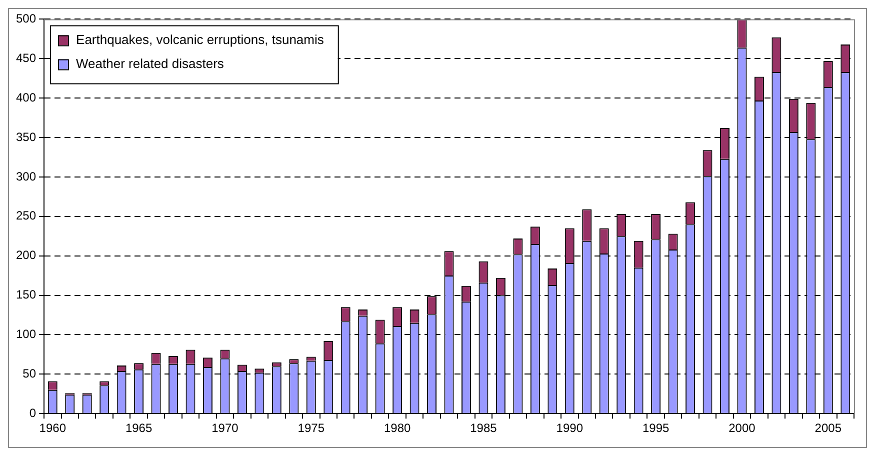 The image size is (875, 456). I want to click on y-tick-label: 50, so click(29, 373).